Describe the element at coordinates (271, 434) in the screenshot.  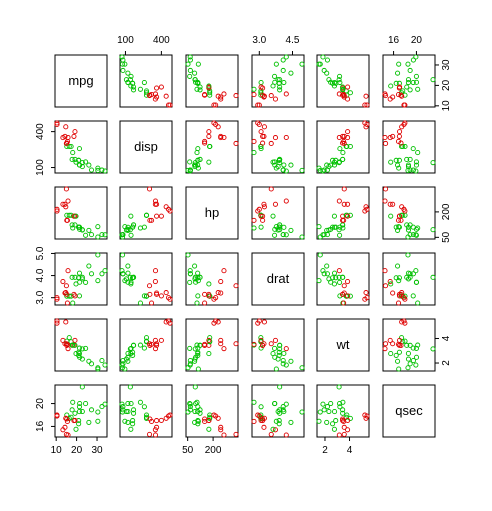
I see `point-30-qsec-drat` at that location.